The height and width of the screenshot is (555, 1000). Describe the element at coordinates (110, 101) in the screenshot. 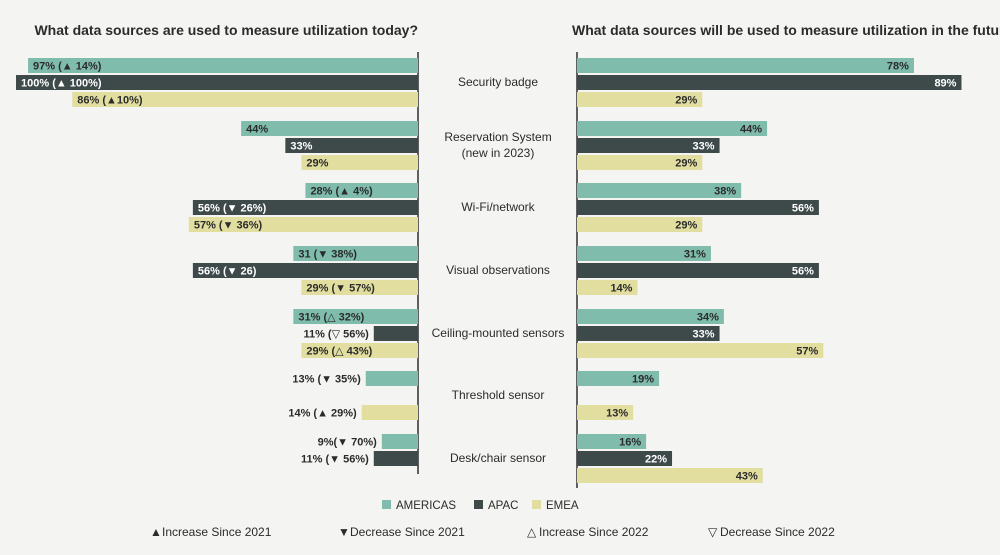

I see `left-data-label: 86% (▲10%)` at that location.